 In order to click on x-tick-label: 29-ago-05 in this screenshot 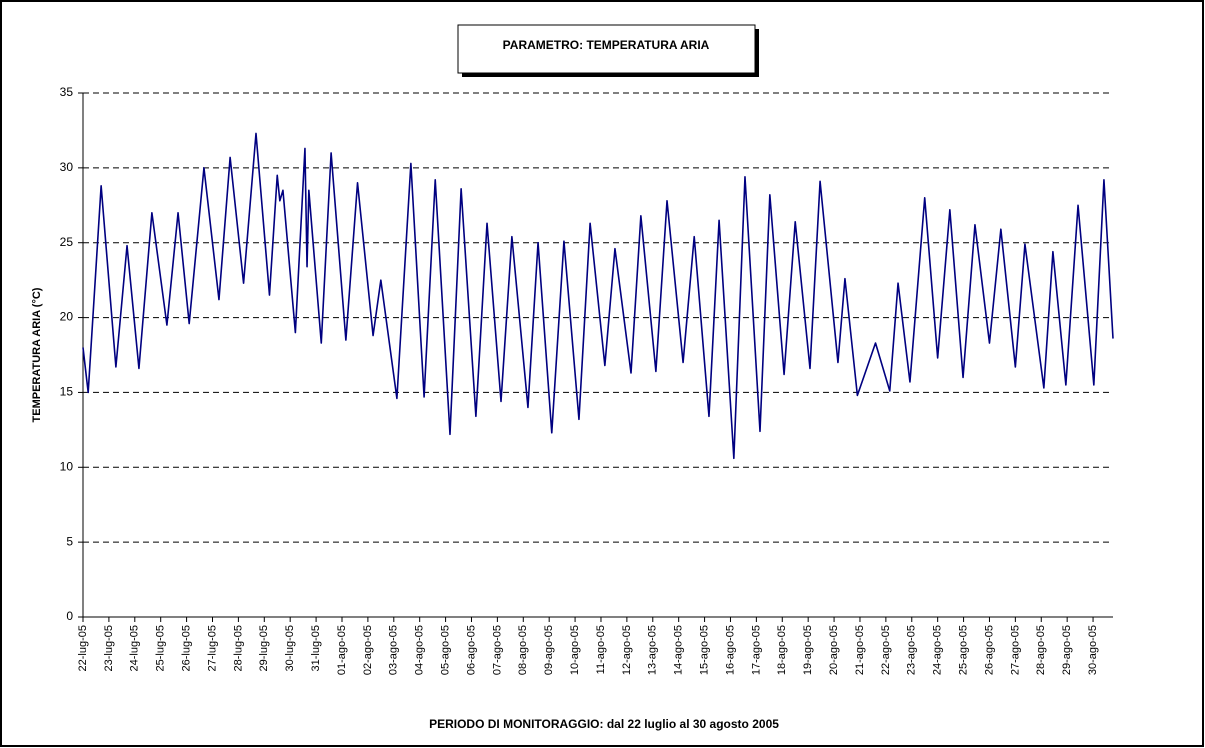, I will do `click(1067, 650)`.